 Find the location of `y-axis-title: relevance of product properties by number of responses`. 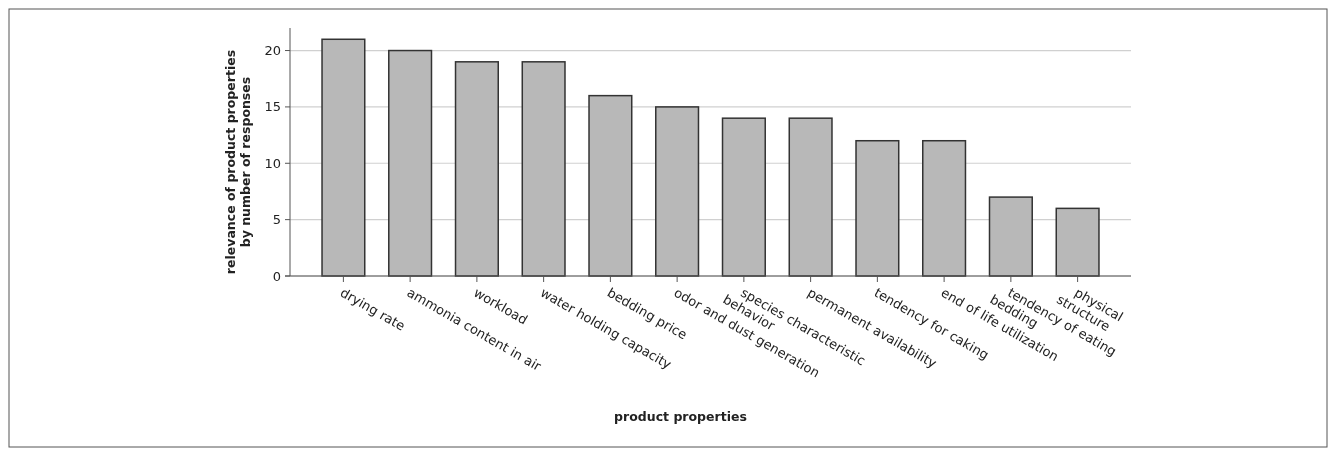

y-axis-title: relevance of product properties by number of responses is located at coordinates (237, 162).